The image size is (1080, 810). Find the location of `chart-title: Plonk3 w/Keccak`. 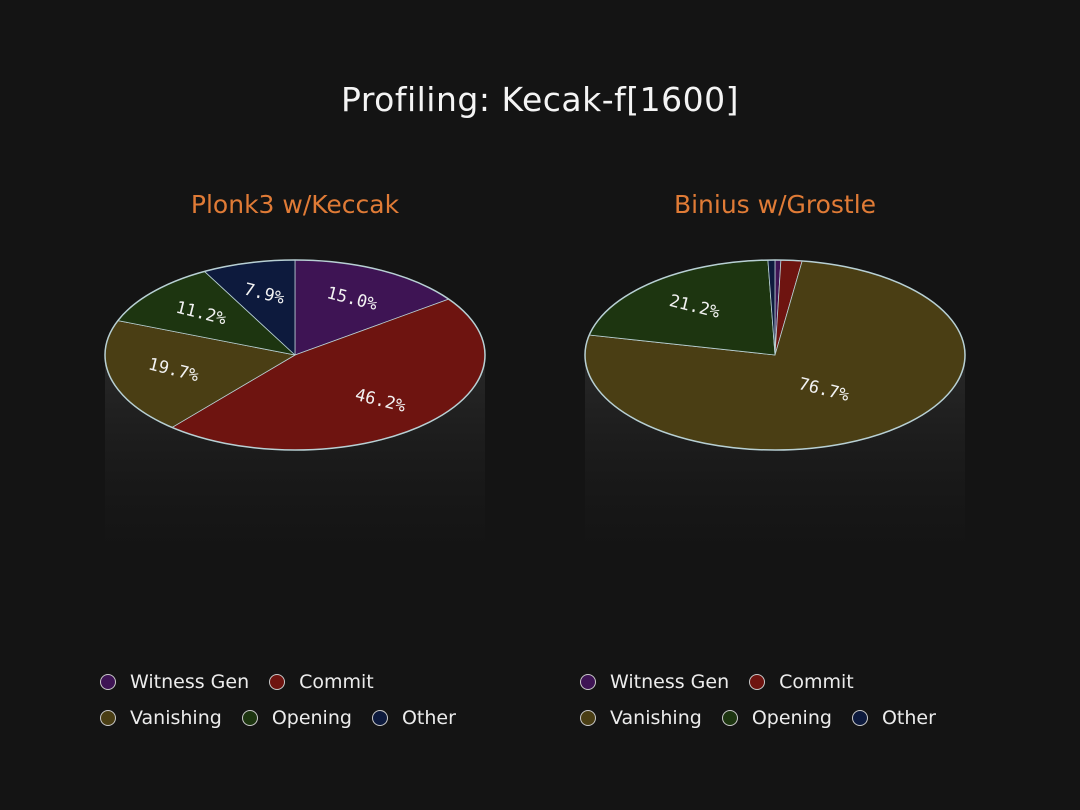

chart-title: Plonk3 w/Keccak is located at coordinates (295, 204).